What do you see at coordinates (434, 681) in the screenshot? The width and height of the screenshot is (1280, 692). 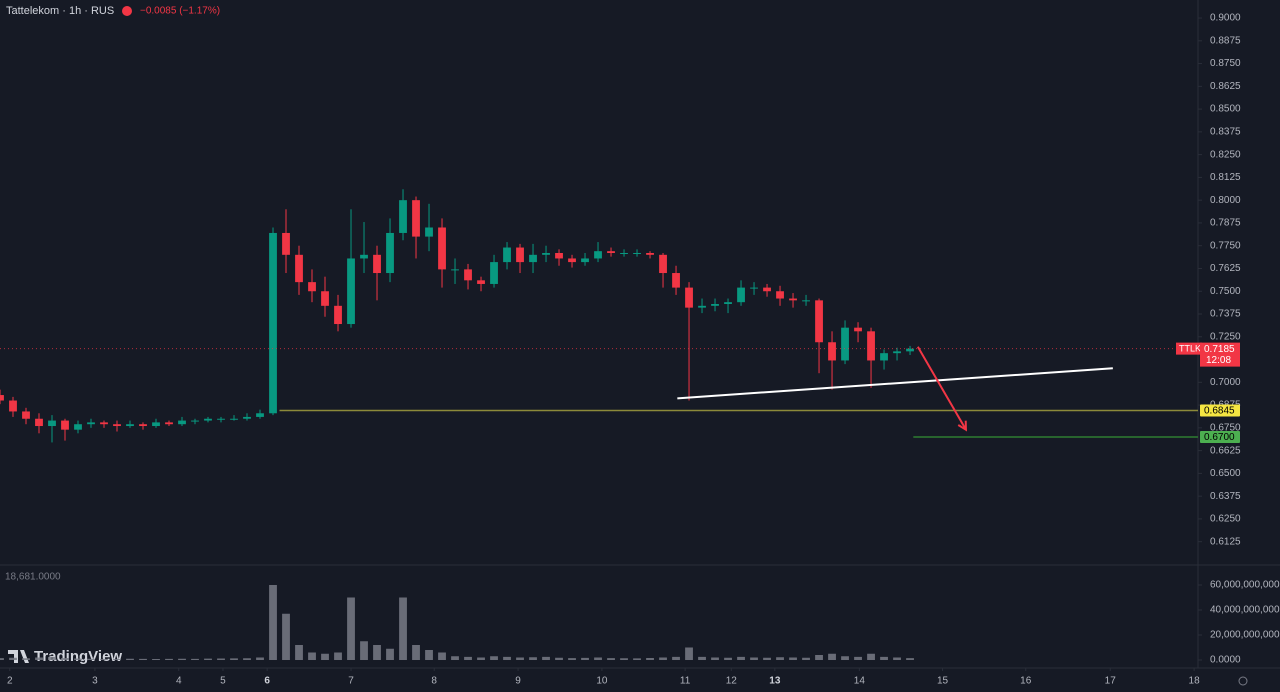 I see `x-tick-label: 8` at bounding box center [434, 681].